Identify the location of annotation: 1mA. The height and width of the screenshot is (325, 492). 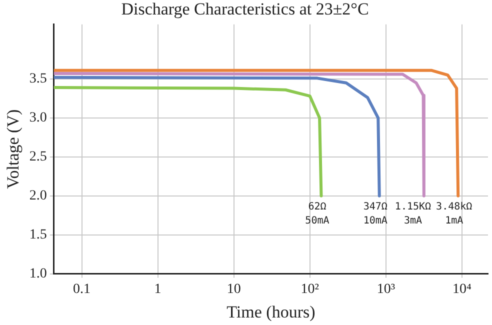
(454, 220).